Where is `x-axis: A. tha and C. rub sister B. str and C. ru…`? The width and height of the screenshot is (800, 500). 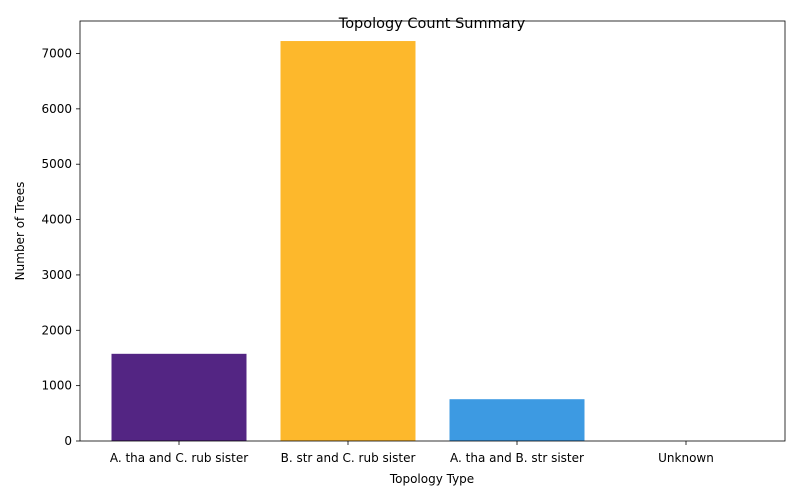 x-axis: A. tha and C. rub sister B. str and C. ru… is located at coordinates (412, 453).